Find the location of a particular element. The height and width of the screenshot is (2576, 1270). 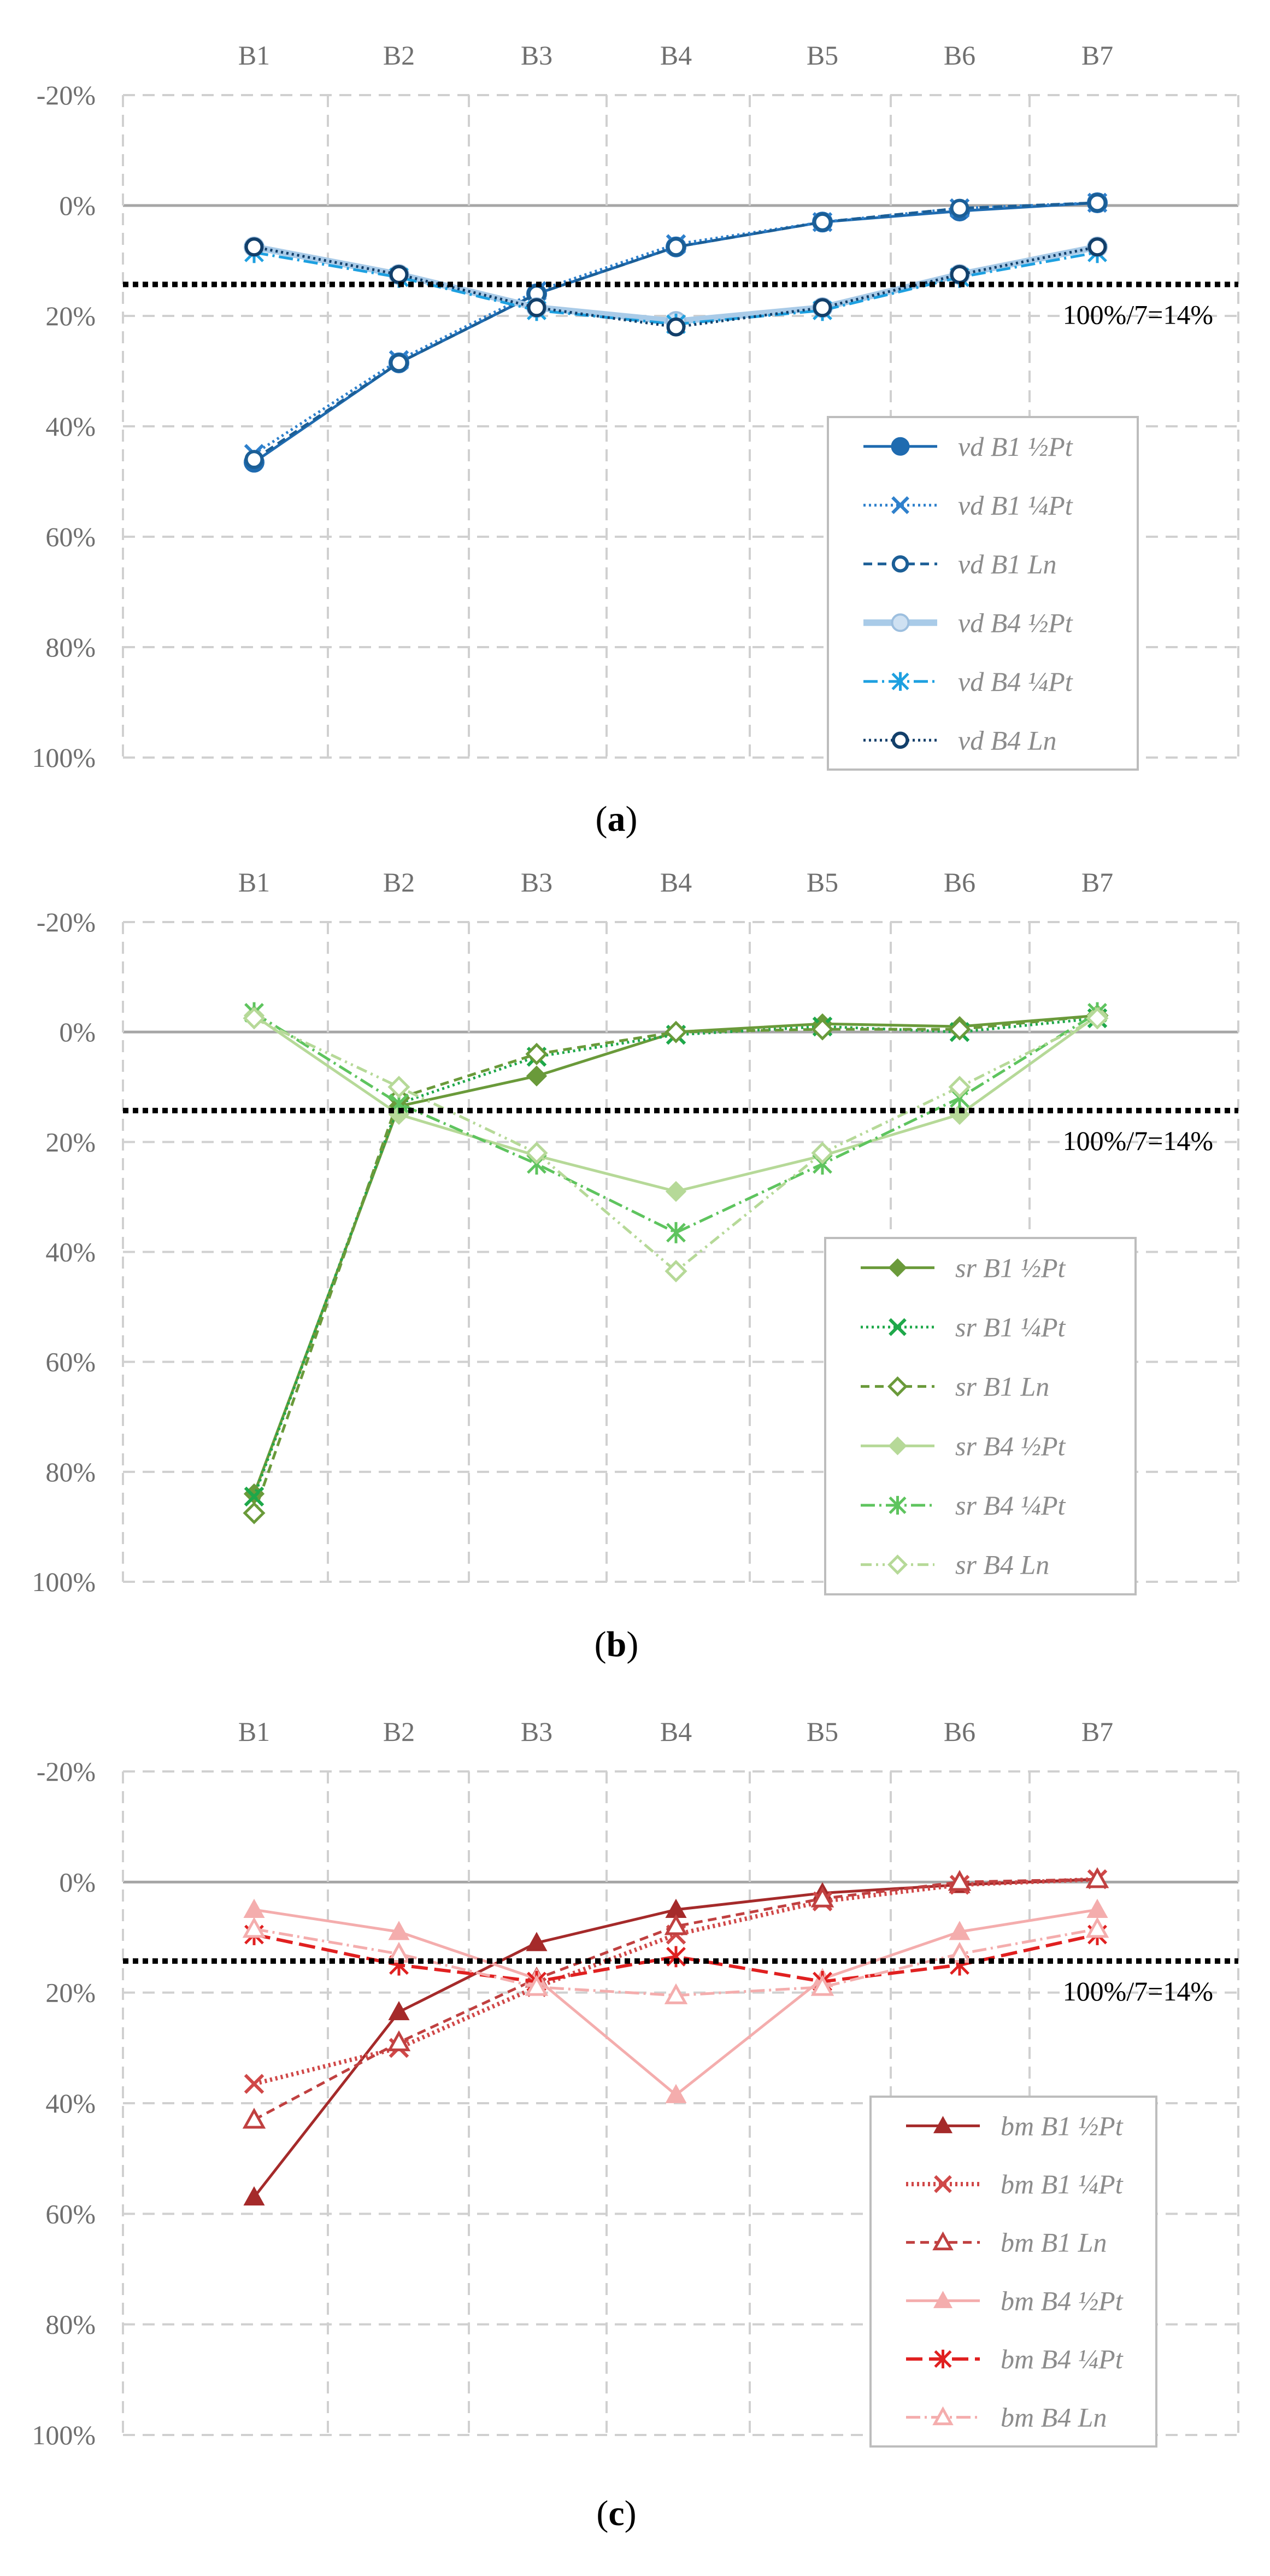

legend-label: vd B1 Ln is located at coordinates (1007, 564).